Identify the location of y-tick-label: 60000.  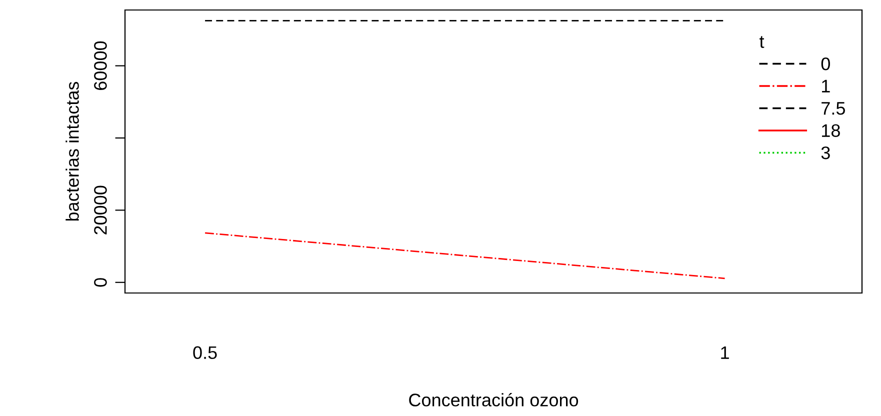
(100, 65).